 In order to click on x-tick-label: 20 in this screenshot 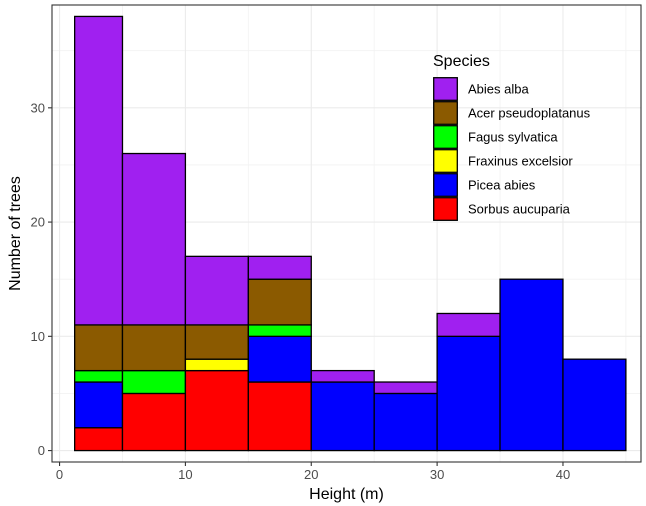, I will do `click(311, 474)`.